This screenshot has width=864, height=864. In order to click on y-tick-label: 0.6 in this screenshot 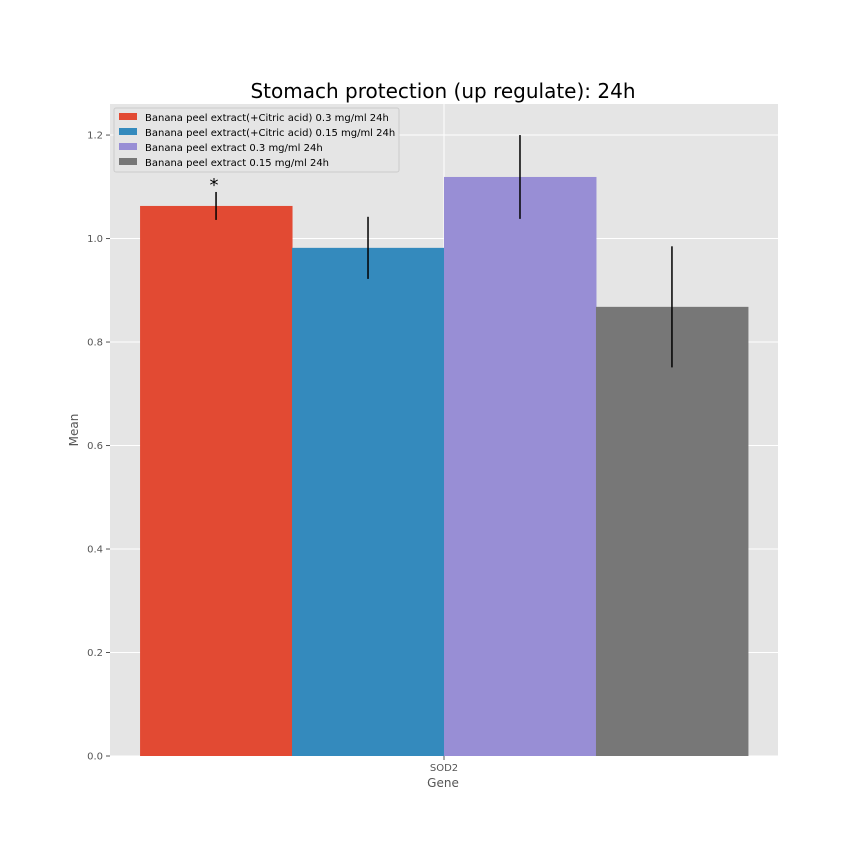, I will do `click(95, 446)`.